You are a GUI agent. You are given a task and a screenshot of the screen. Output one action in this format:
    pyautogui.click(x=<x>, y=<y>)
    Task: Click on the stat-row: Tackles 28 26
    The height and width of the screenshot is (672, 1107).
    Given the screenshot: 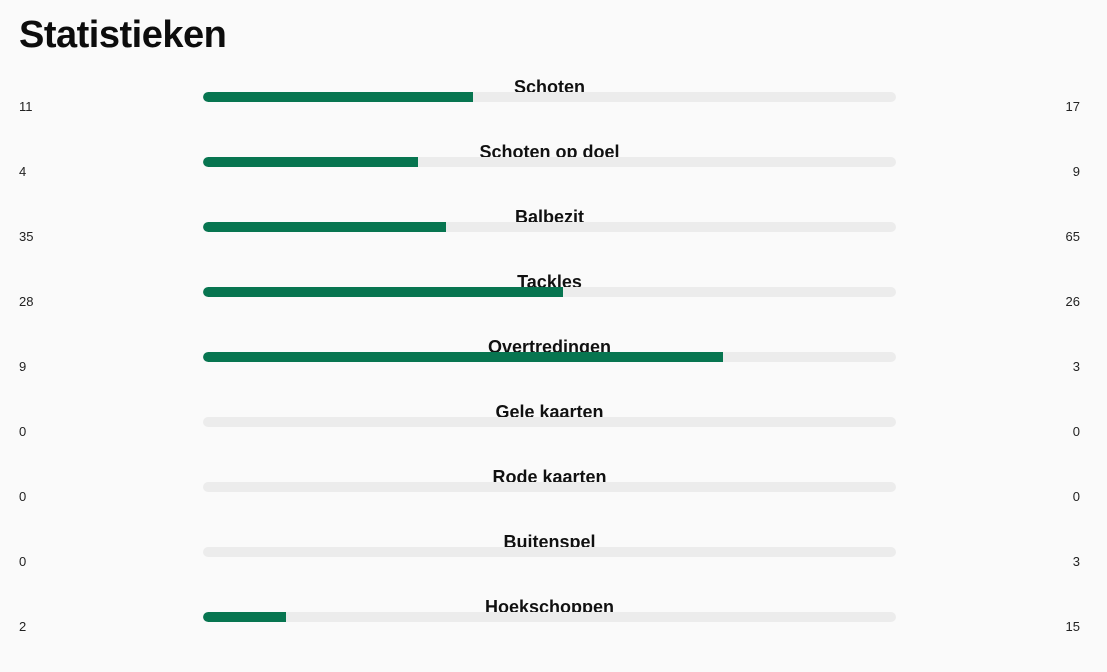 What is the action you would take?
    pyautogui.click(x=553, y=304)
    